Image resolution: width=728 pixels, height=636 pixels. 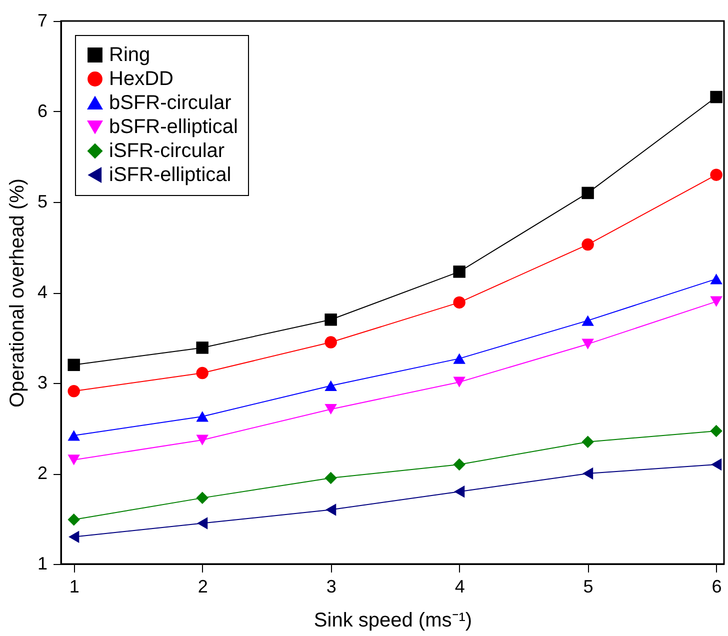 What do you see at coordinates (42, 111) in the screenshot?
I see `y-tick-label: 6` at bounding box center [42, 111].